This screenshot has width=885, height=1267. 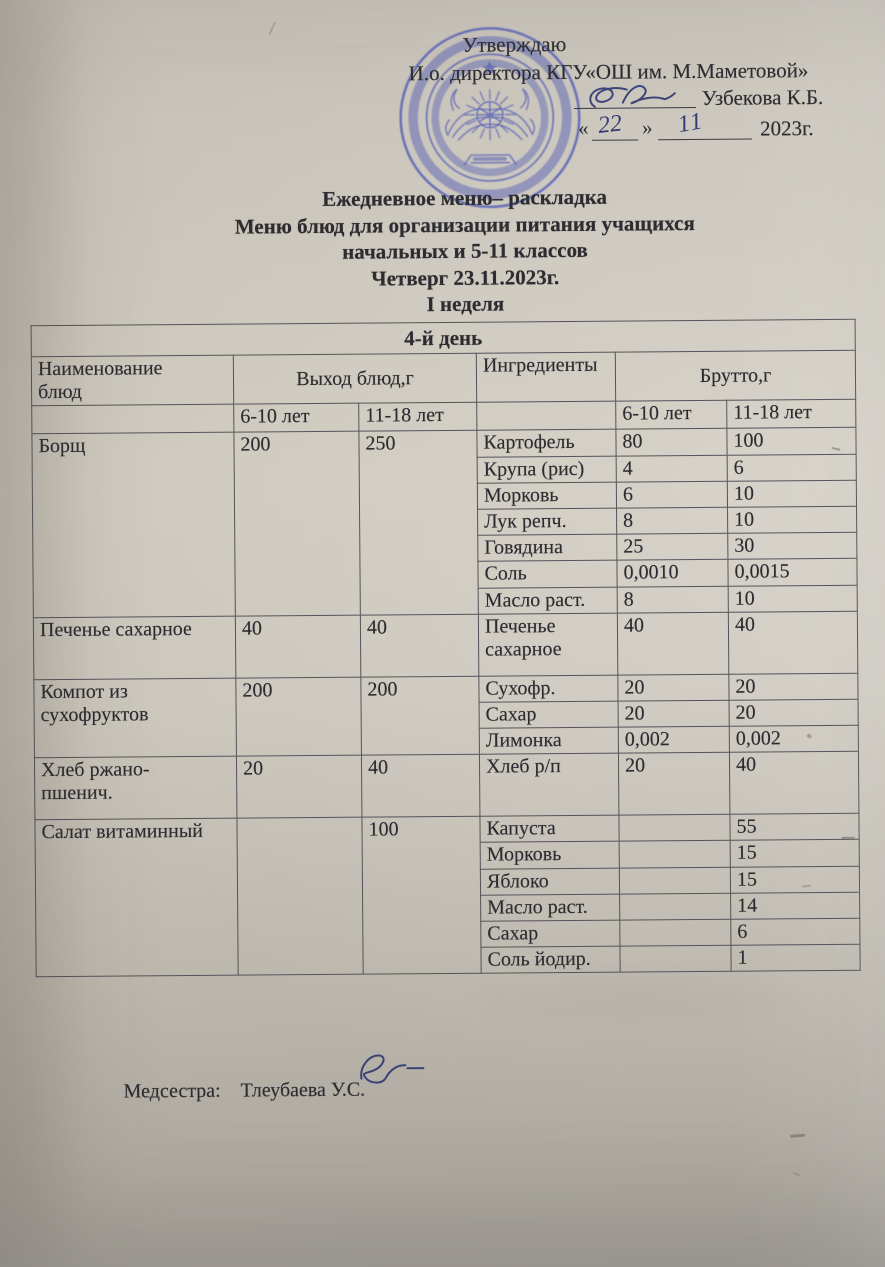 What do you see at coordinates (272, 28) in the screenshot?
I see `paper-scratch` at bounding box center [272, 28].